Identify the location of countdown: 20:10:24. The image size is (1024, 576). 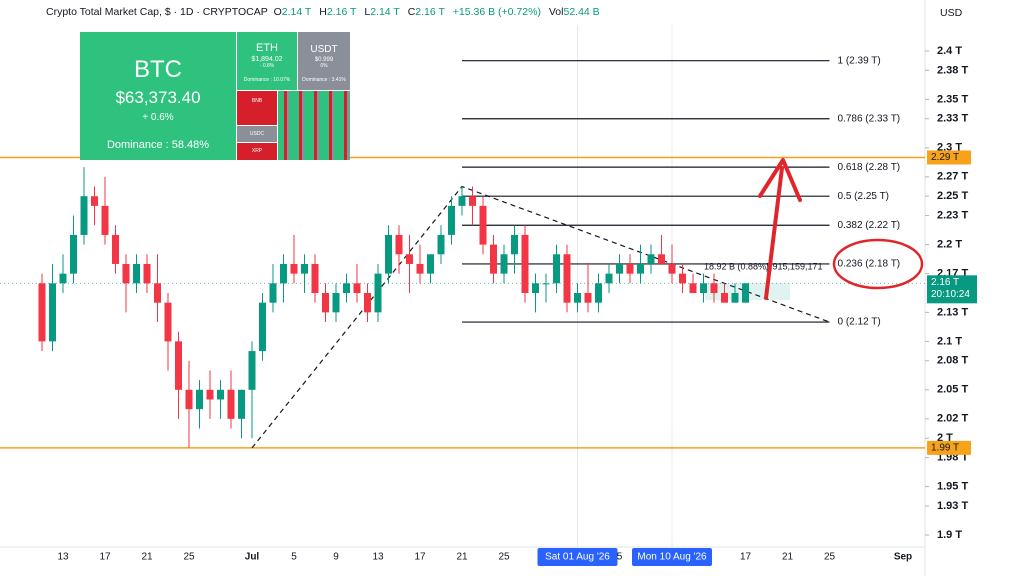
(950, 294).